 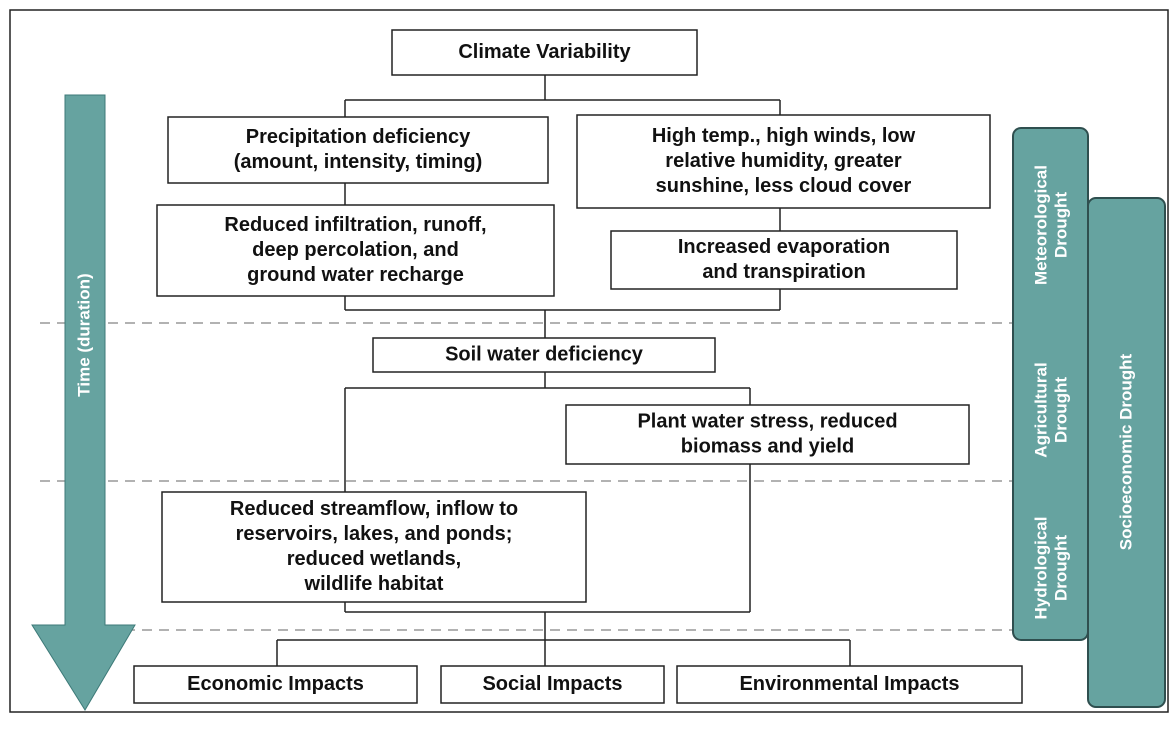 What do you see at coordinates (783, 272) in the screenshot?
I see `node-text: and transpiration` at bounding box center [783, 272].